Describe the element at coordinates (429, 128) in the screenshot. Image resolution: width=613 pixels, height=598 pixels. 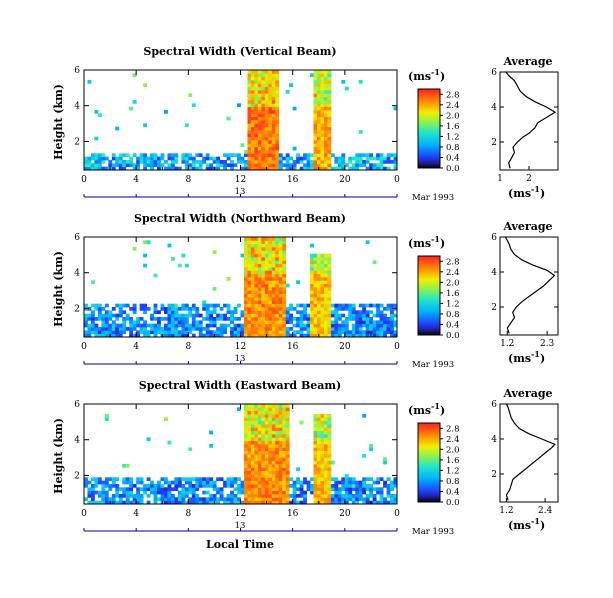
I see `colorbar-gradient` at that location.